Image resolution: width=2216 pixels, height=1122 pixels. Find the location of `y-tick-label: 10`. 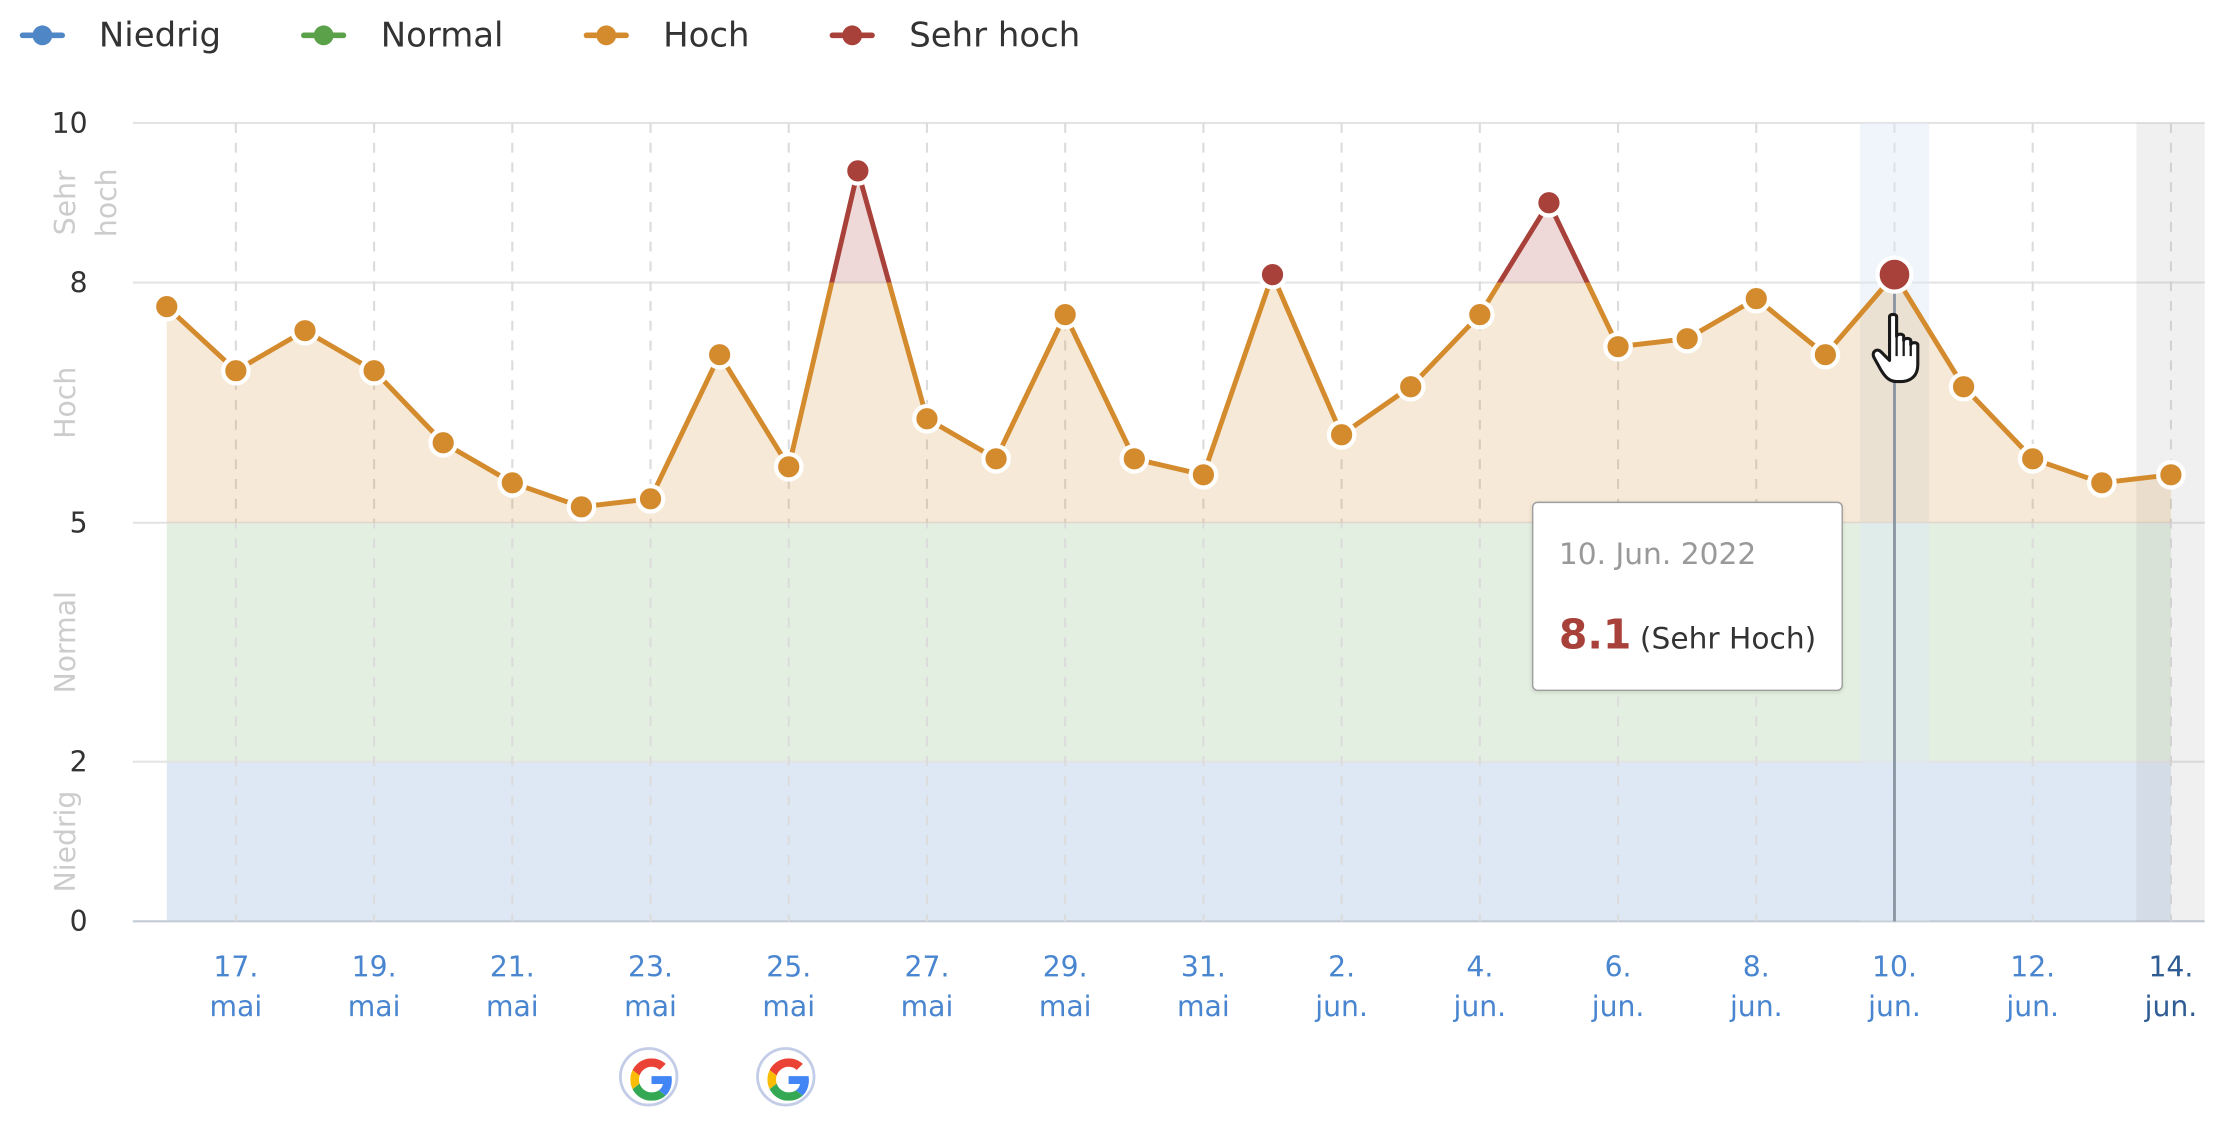

y-tick-label: 10 is located at coordinates (70, 123).